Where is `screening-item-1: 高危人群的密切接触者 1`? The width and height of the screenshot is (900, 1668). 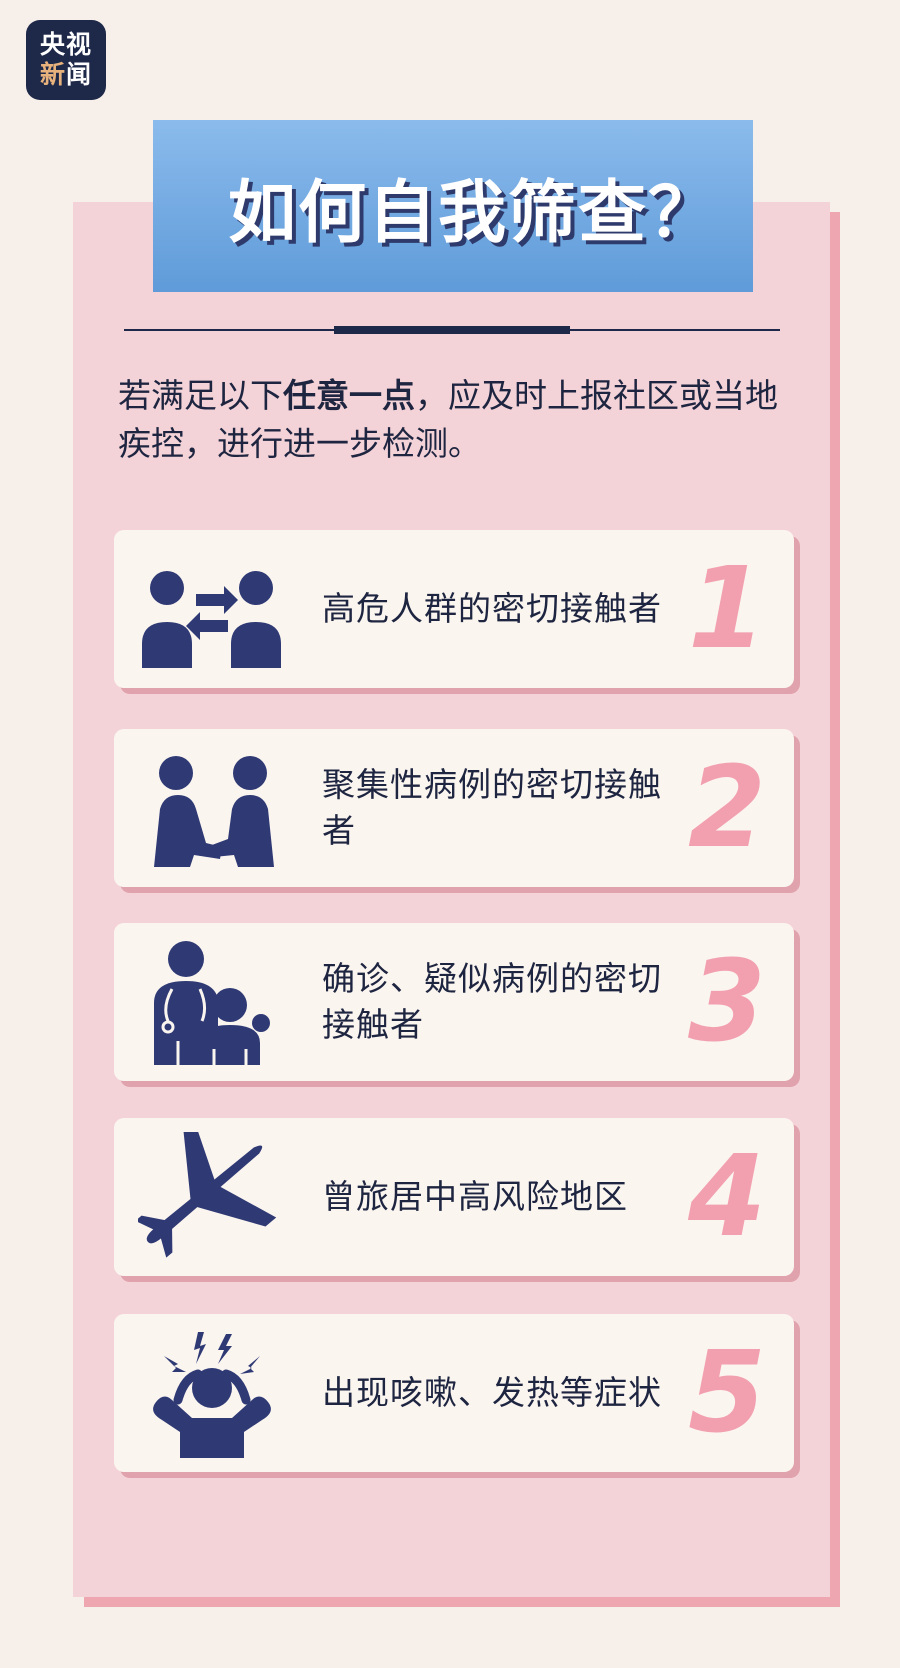
screening-item-1: 高危人群的密切接触者 1 is located at coordinates (454, 609).